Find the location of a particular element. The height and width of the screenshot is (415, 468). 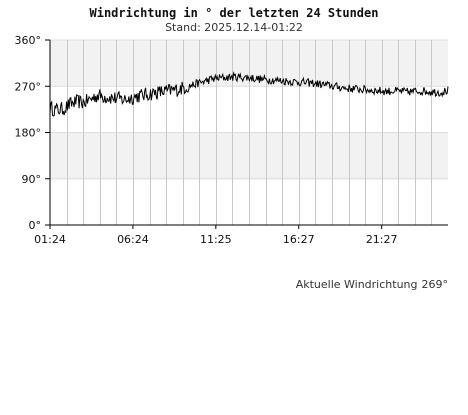

y-tick-label: 90° is located at coordinates (32, 179).